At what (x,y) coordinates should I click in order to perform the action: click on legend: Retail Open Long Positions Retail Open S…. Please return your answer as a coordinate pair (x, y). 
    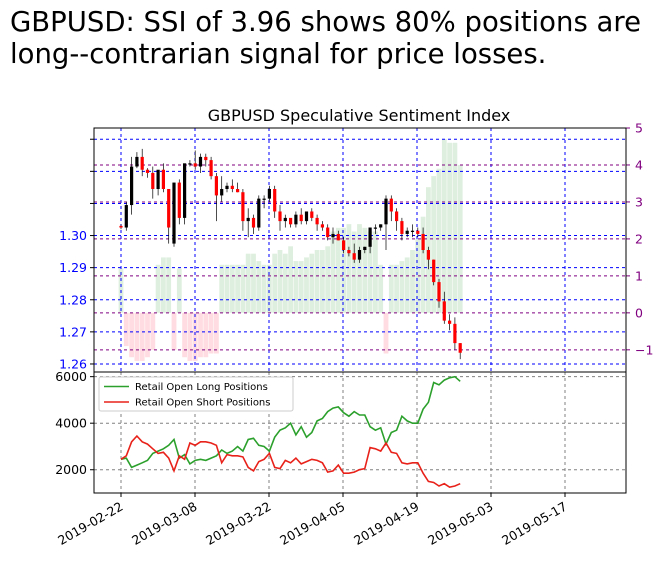
    Looking at the image, I should click on (196, 394).